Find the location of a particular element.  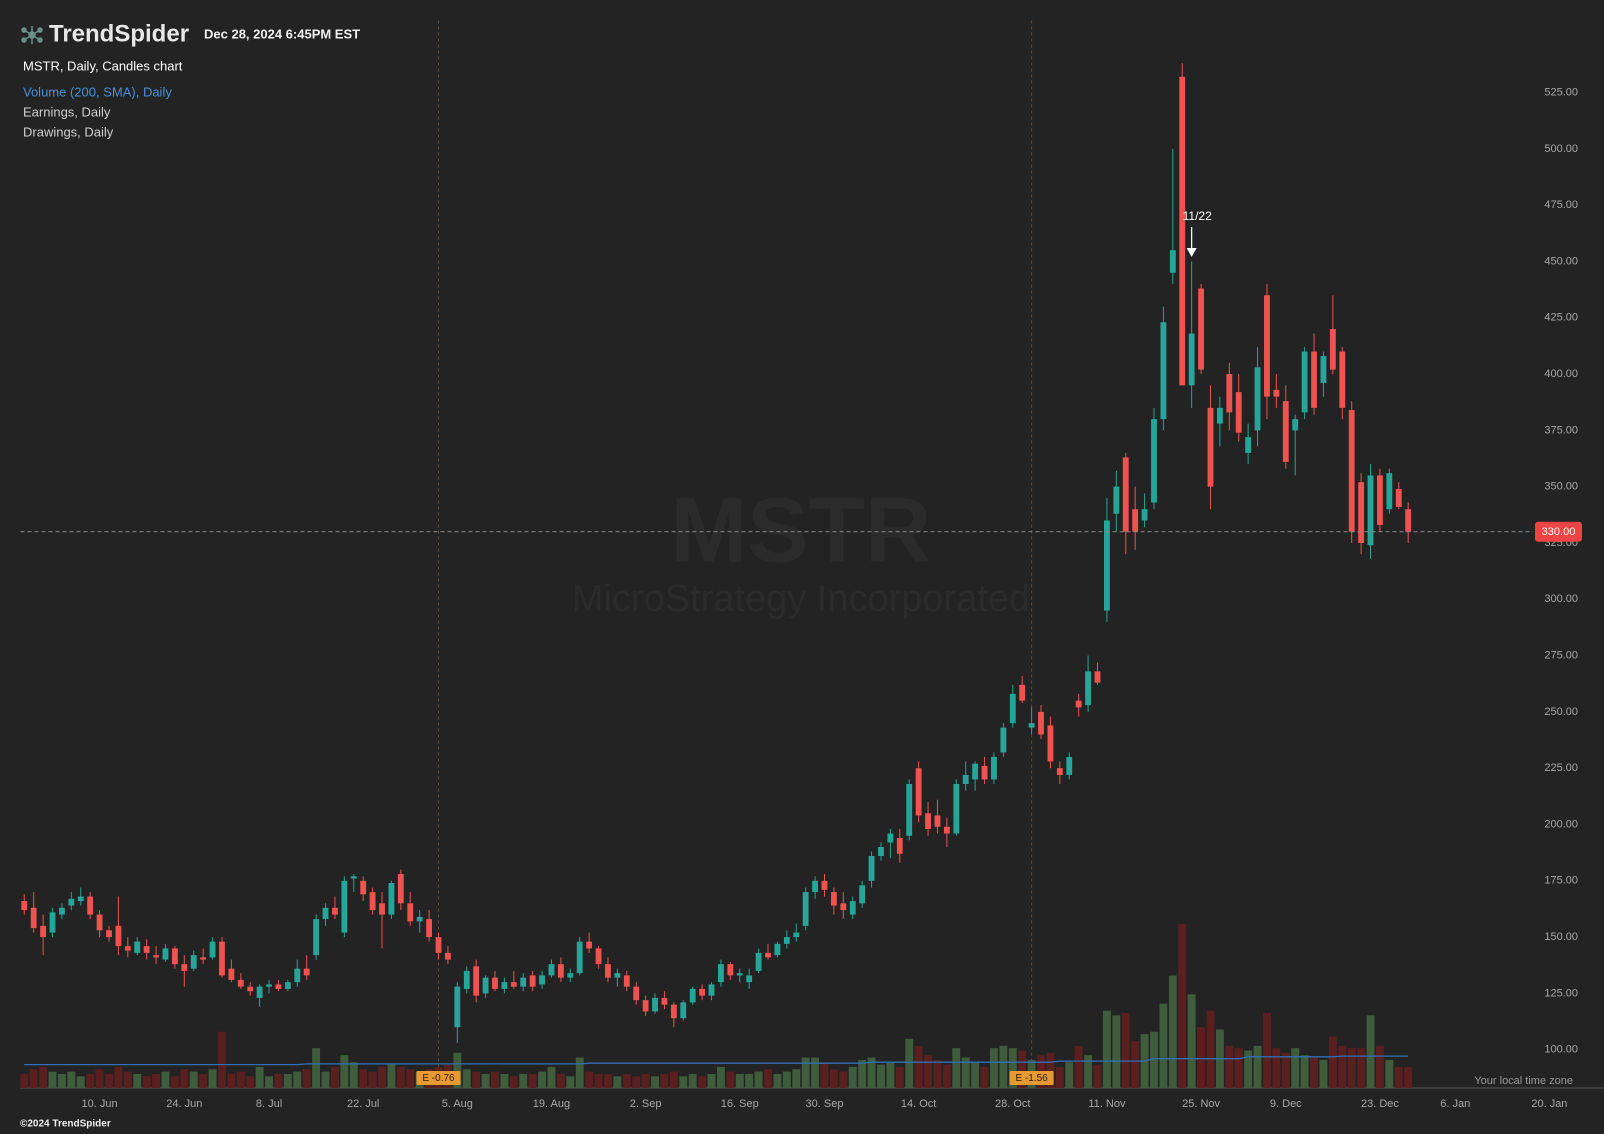

x-tick-label: 24. Jun is located at coordinates (184, 1104).